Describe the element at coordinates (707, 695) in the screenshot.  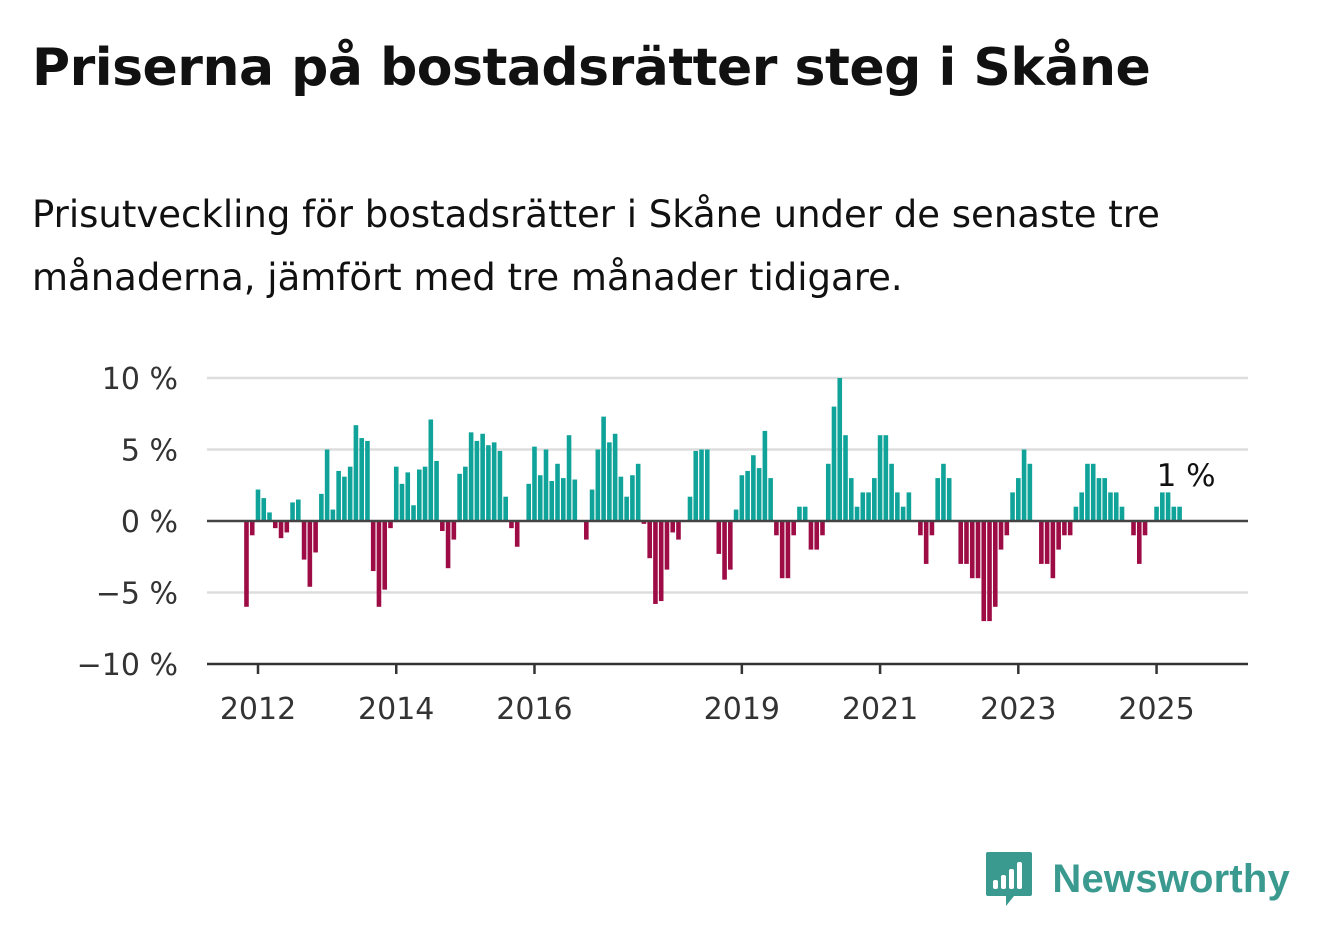
I see `x-axis-ticks: 2012 2014 2016 2019 2021 2023 2025` at that location.